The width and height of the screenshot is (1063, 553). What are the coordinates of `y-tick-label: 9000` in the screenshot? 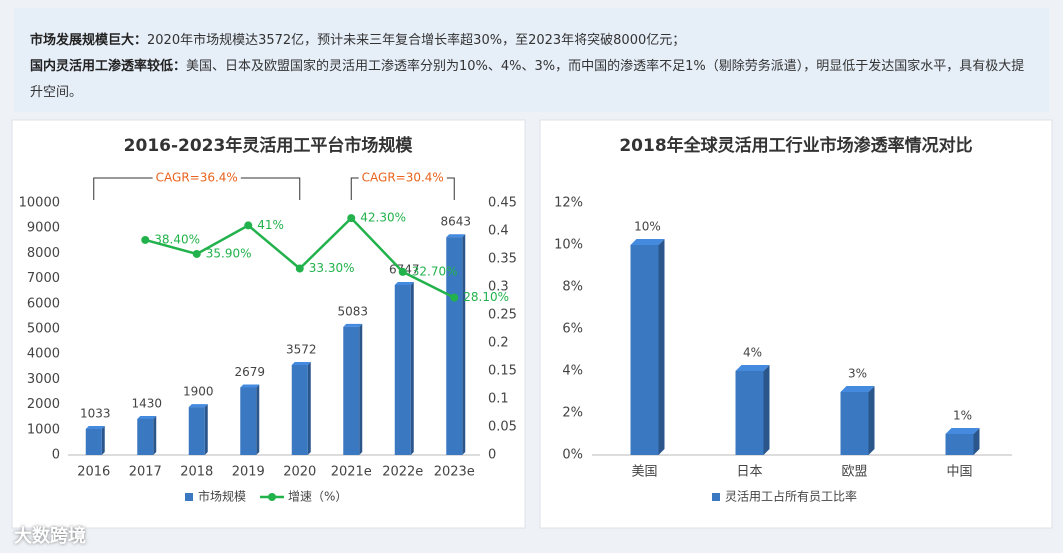 It's located at (43, 228).